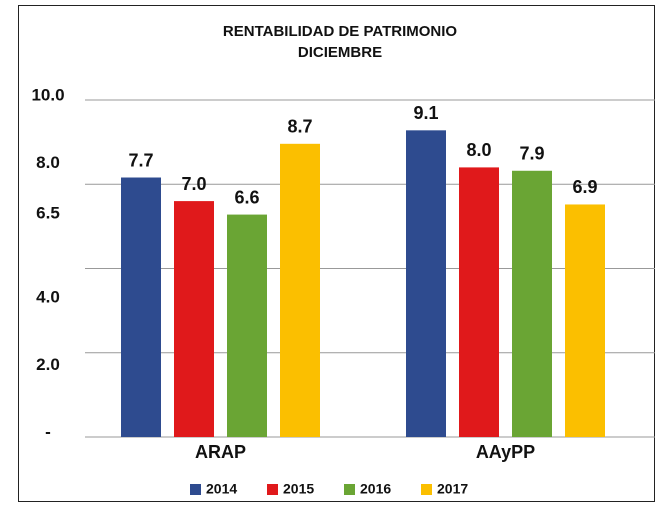 The height and width of the screenshot is (507, 663). I want to click on value-label: 8.0, so click(478, 150).